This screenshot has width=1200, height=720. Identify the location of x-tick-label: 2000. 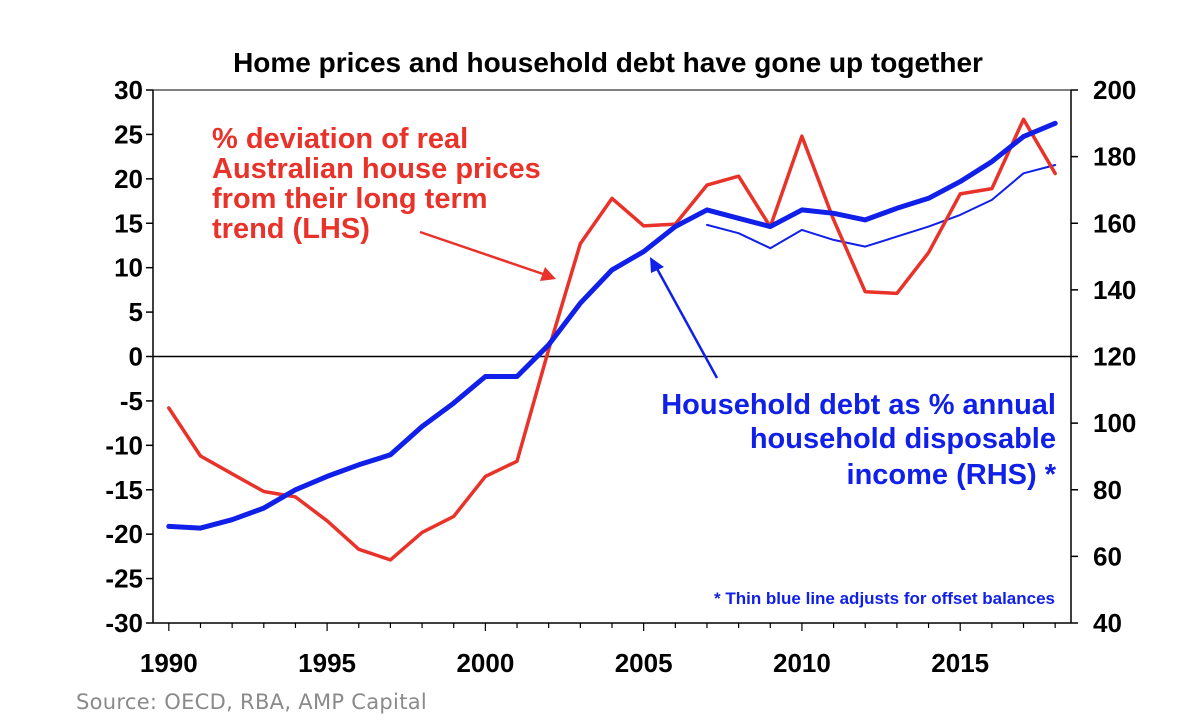
(485, 663).